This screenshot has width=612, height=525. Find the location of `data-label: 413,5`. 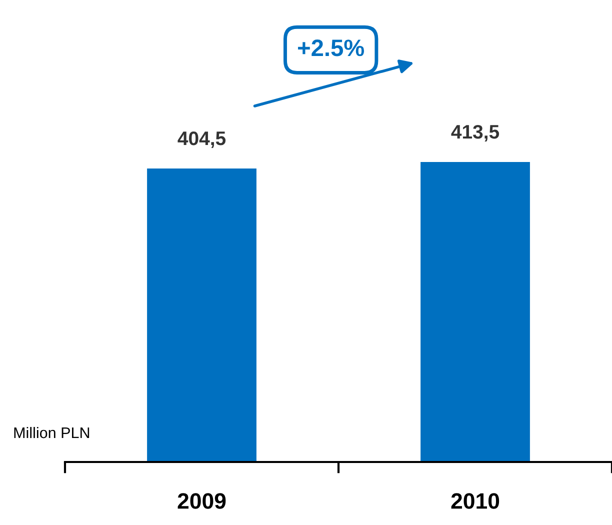

data-label: 413,5 is located at coordinates (475, 133).